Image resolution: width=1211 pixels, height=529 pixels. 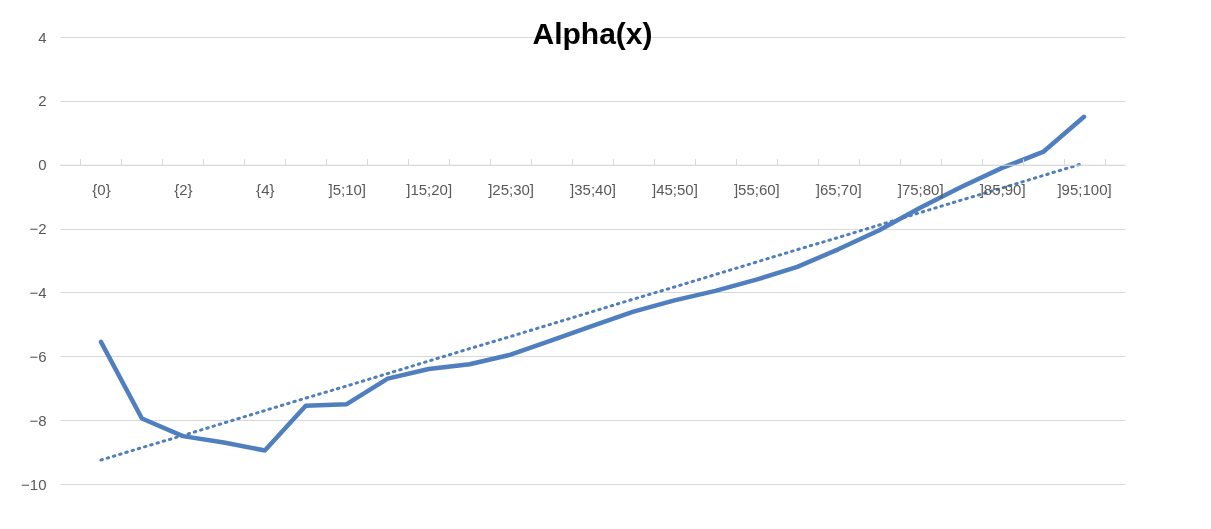 What do you see at coordinates (34, 484) in the screenshot?
I see `y-tick-label: −10` at bounding box center [34, 484].